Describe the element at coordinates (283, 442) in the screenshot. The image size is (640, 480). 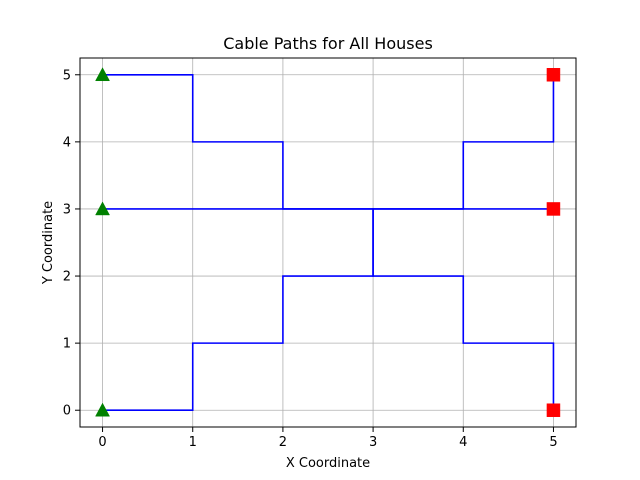
I see `x-tick-label: 2` at that location.